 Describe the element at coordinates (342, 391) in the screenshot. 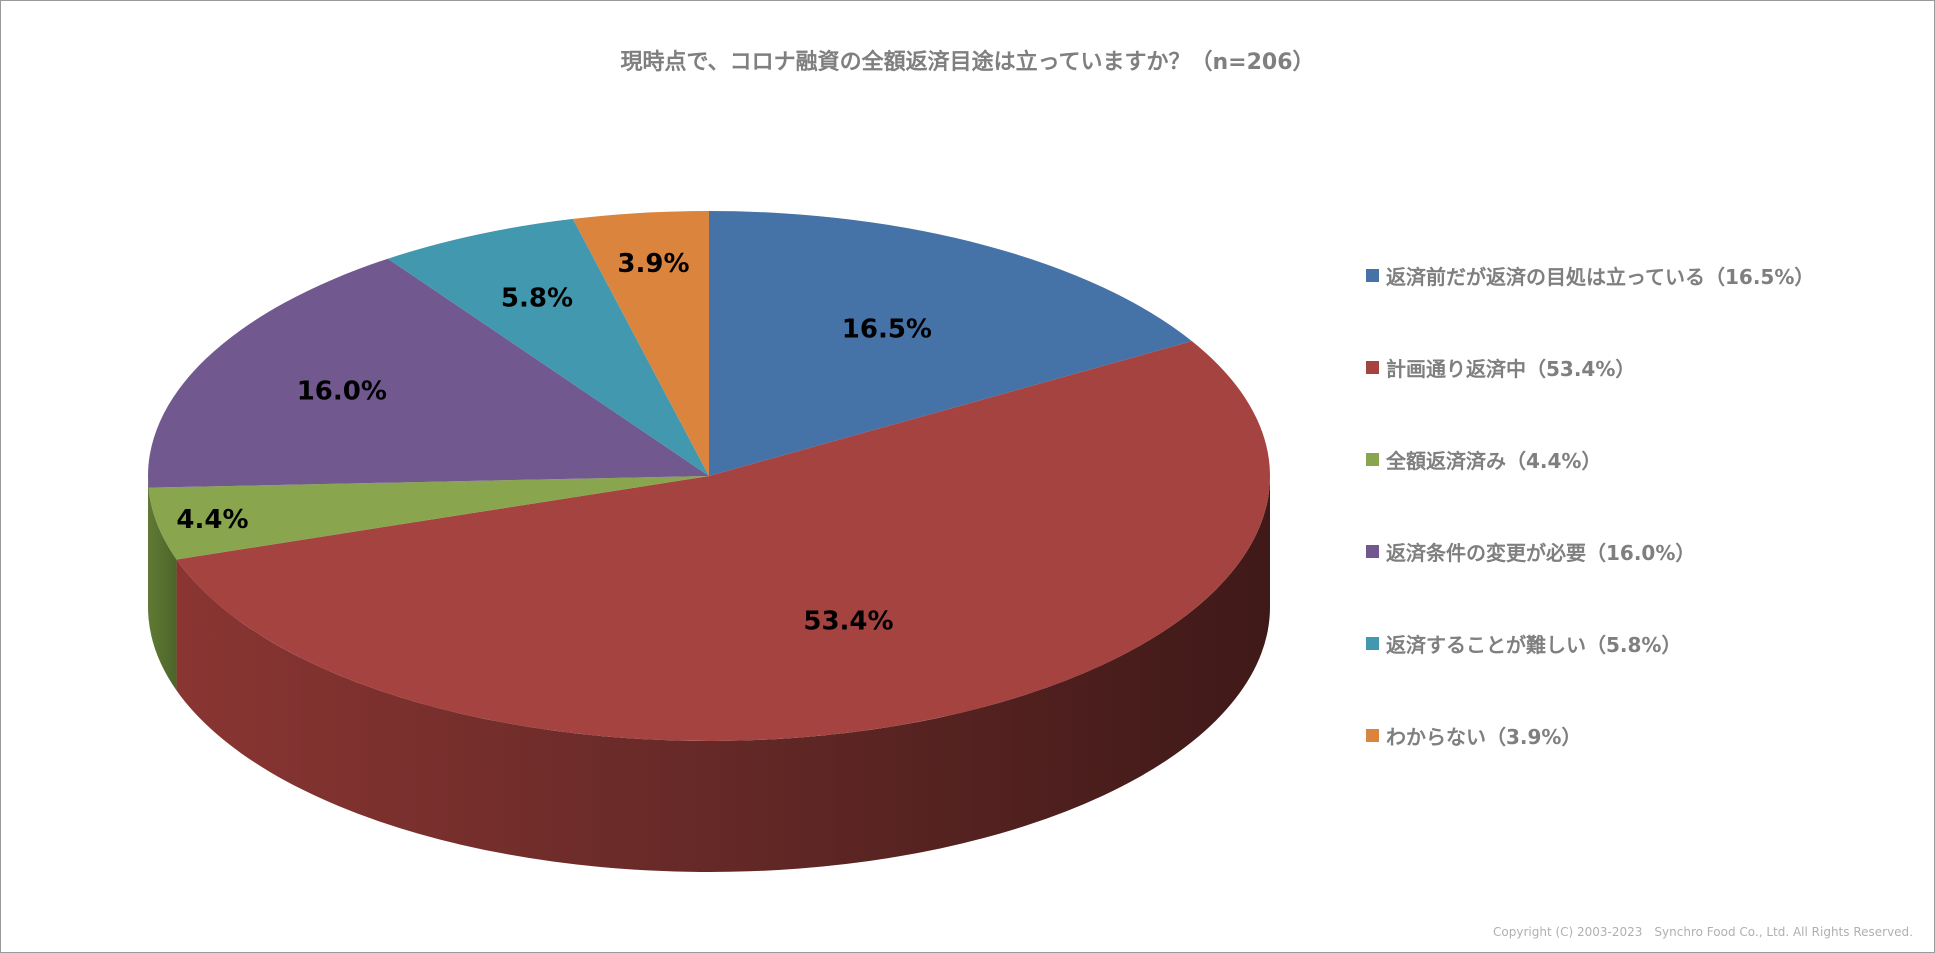

I see `data-label-4: 16.0%` at that location.